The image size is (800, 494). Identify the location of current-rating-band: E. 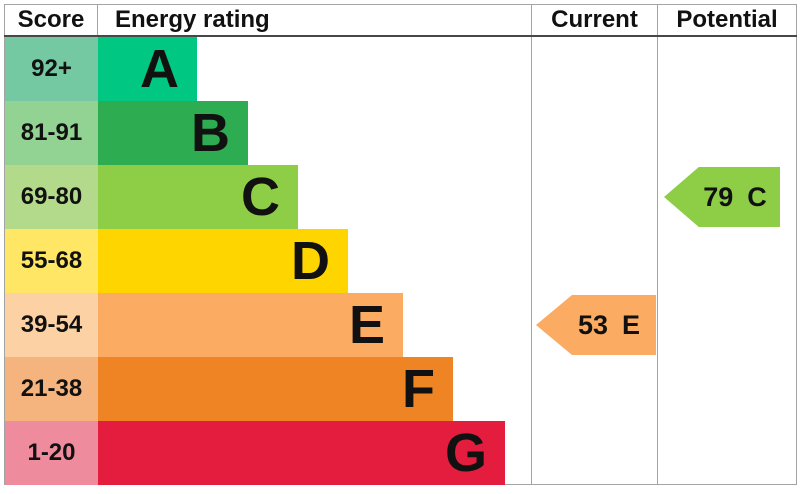
(631, 324).